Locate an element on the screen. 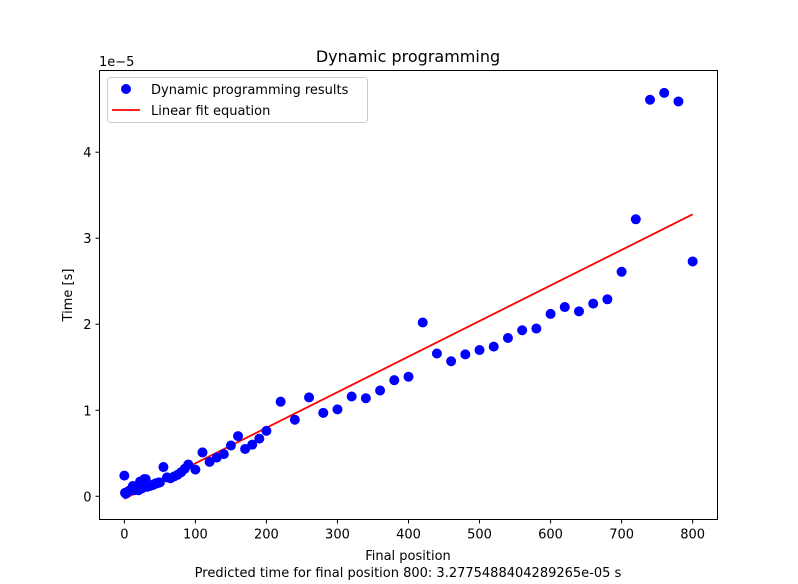 The image size is (798, 584). x-tick-label: 0 is located at coordinates (124, 535).